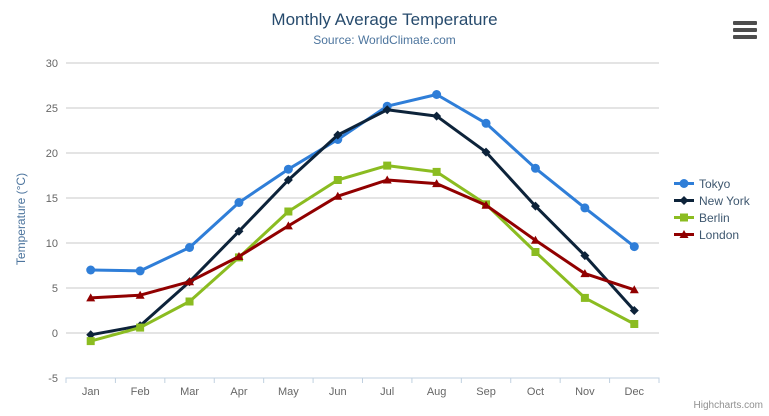 This screenshot has height=416, width=769. What do you see at coordinates (387, 165) in the screenshot?
I see `point-berlin-jul` at bounding box center [387, 165].